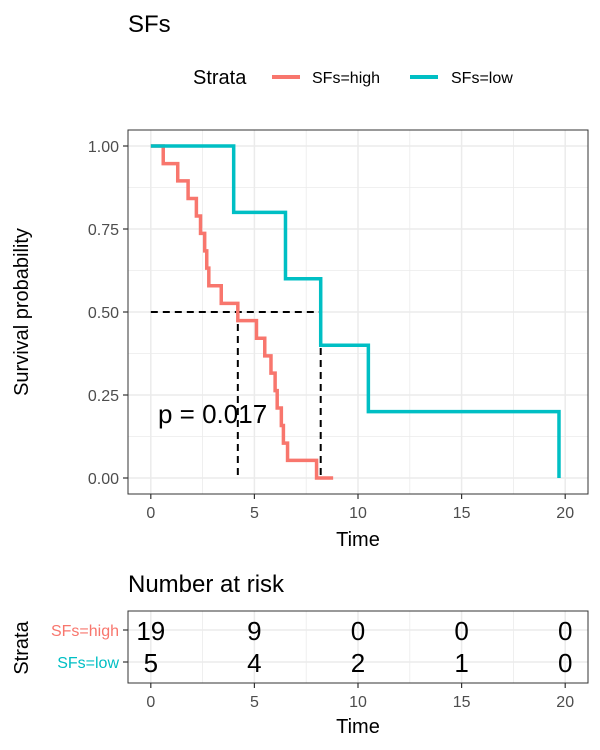  Describe the element at coordinates (103, 230) in the screenshot. I see `y-tick-label: 0.75` at that location.